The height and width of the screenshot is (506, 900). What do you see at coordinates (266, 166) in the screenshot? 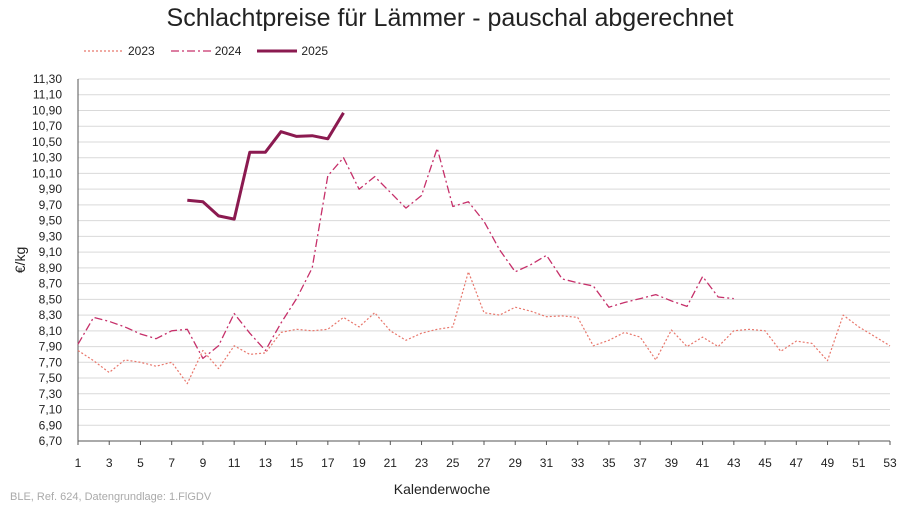
I see `series-line-2025` at bounding box center [266, 166].